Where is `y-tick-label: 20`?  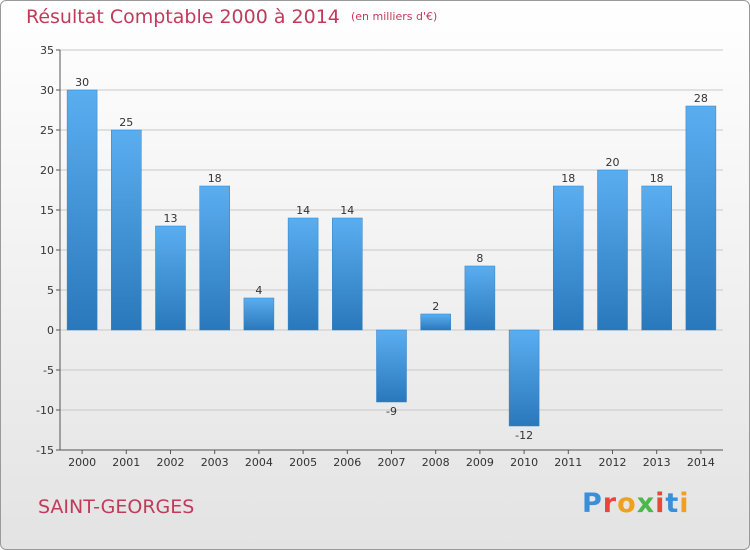
y-tick-label: 20 is located at coordinates (47, 170).